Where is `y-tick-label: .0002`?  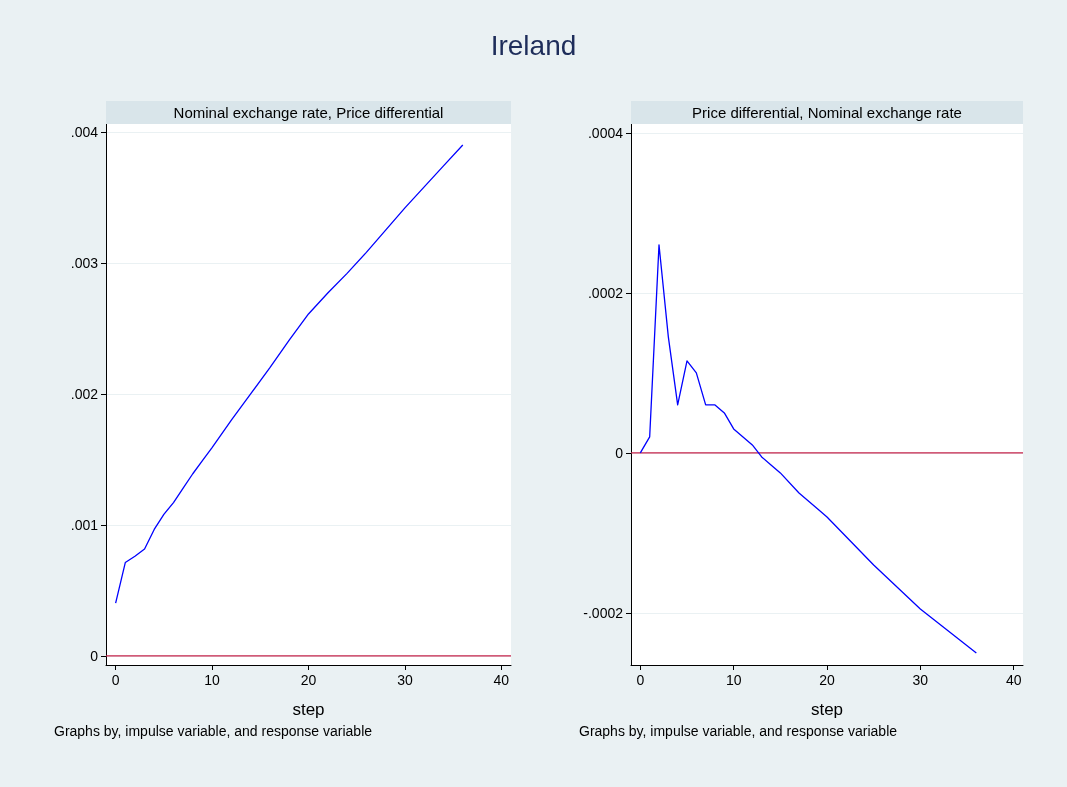
y-tick-label: .0002 is located at coordinates (605, 292).